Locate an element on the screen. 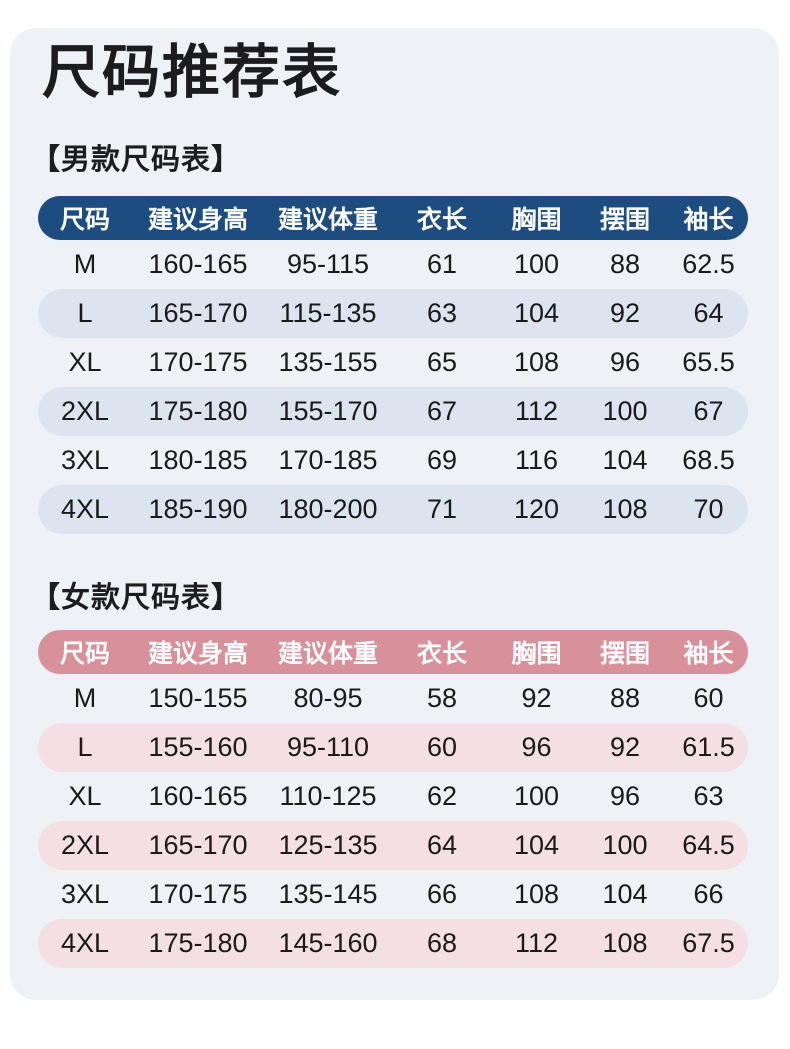 This screenshot has width=790, height=1049. table-cell: 61 is located at coordinates (442, 264).